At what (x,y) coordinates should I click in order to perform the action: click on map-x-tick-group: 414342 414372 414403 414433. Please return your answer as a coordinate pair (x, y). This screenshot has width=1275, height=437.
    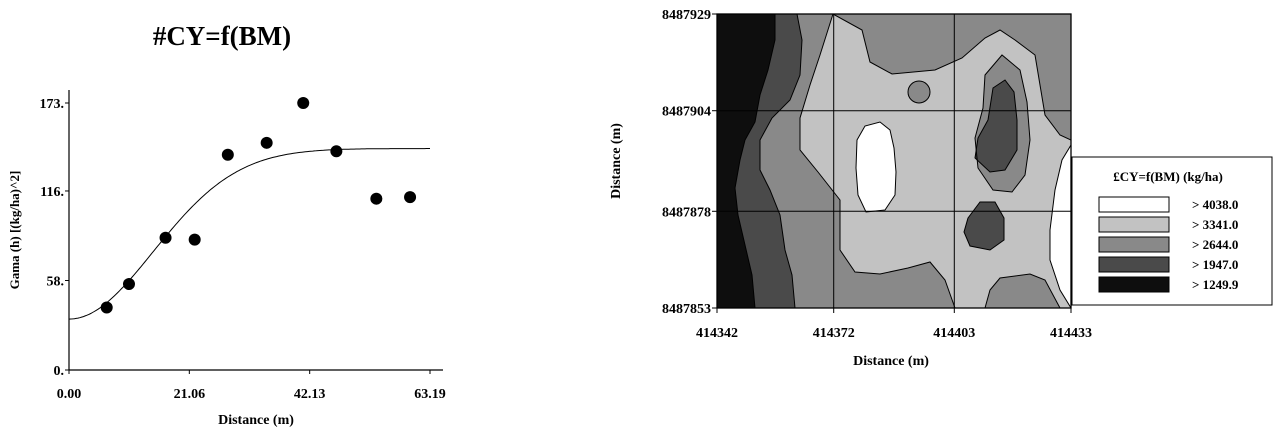
    Looking at the image, I should click on (894, 324).